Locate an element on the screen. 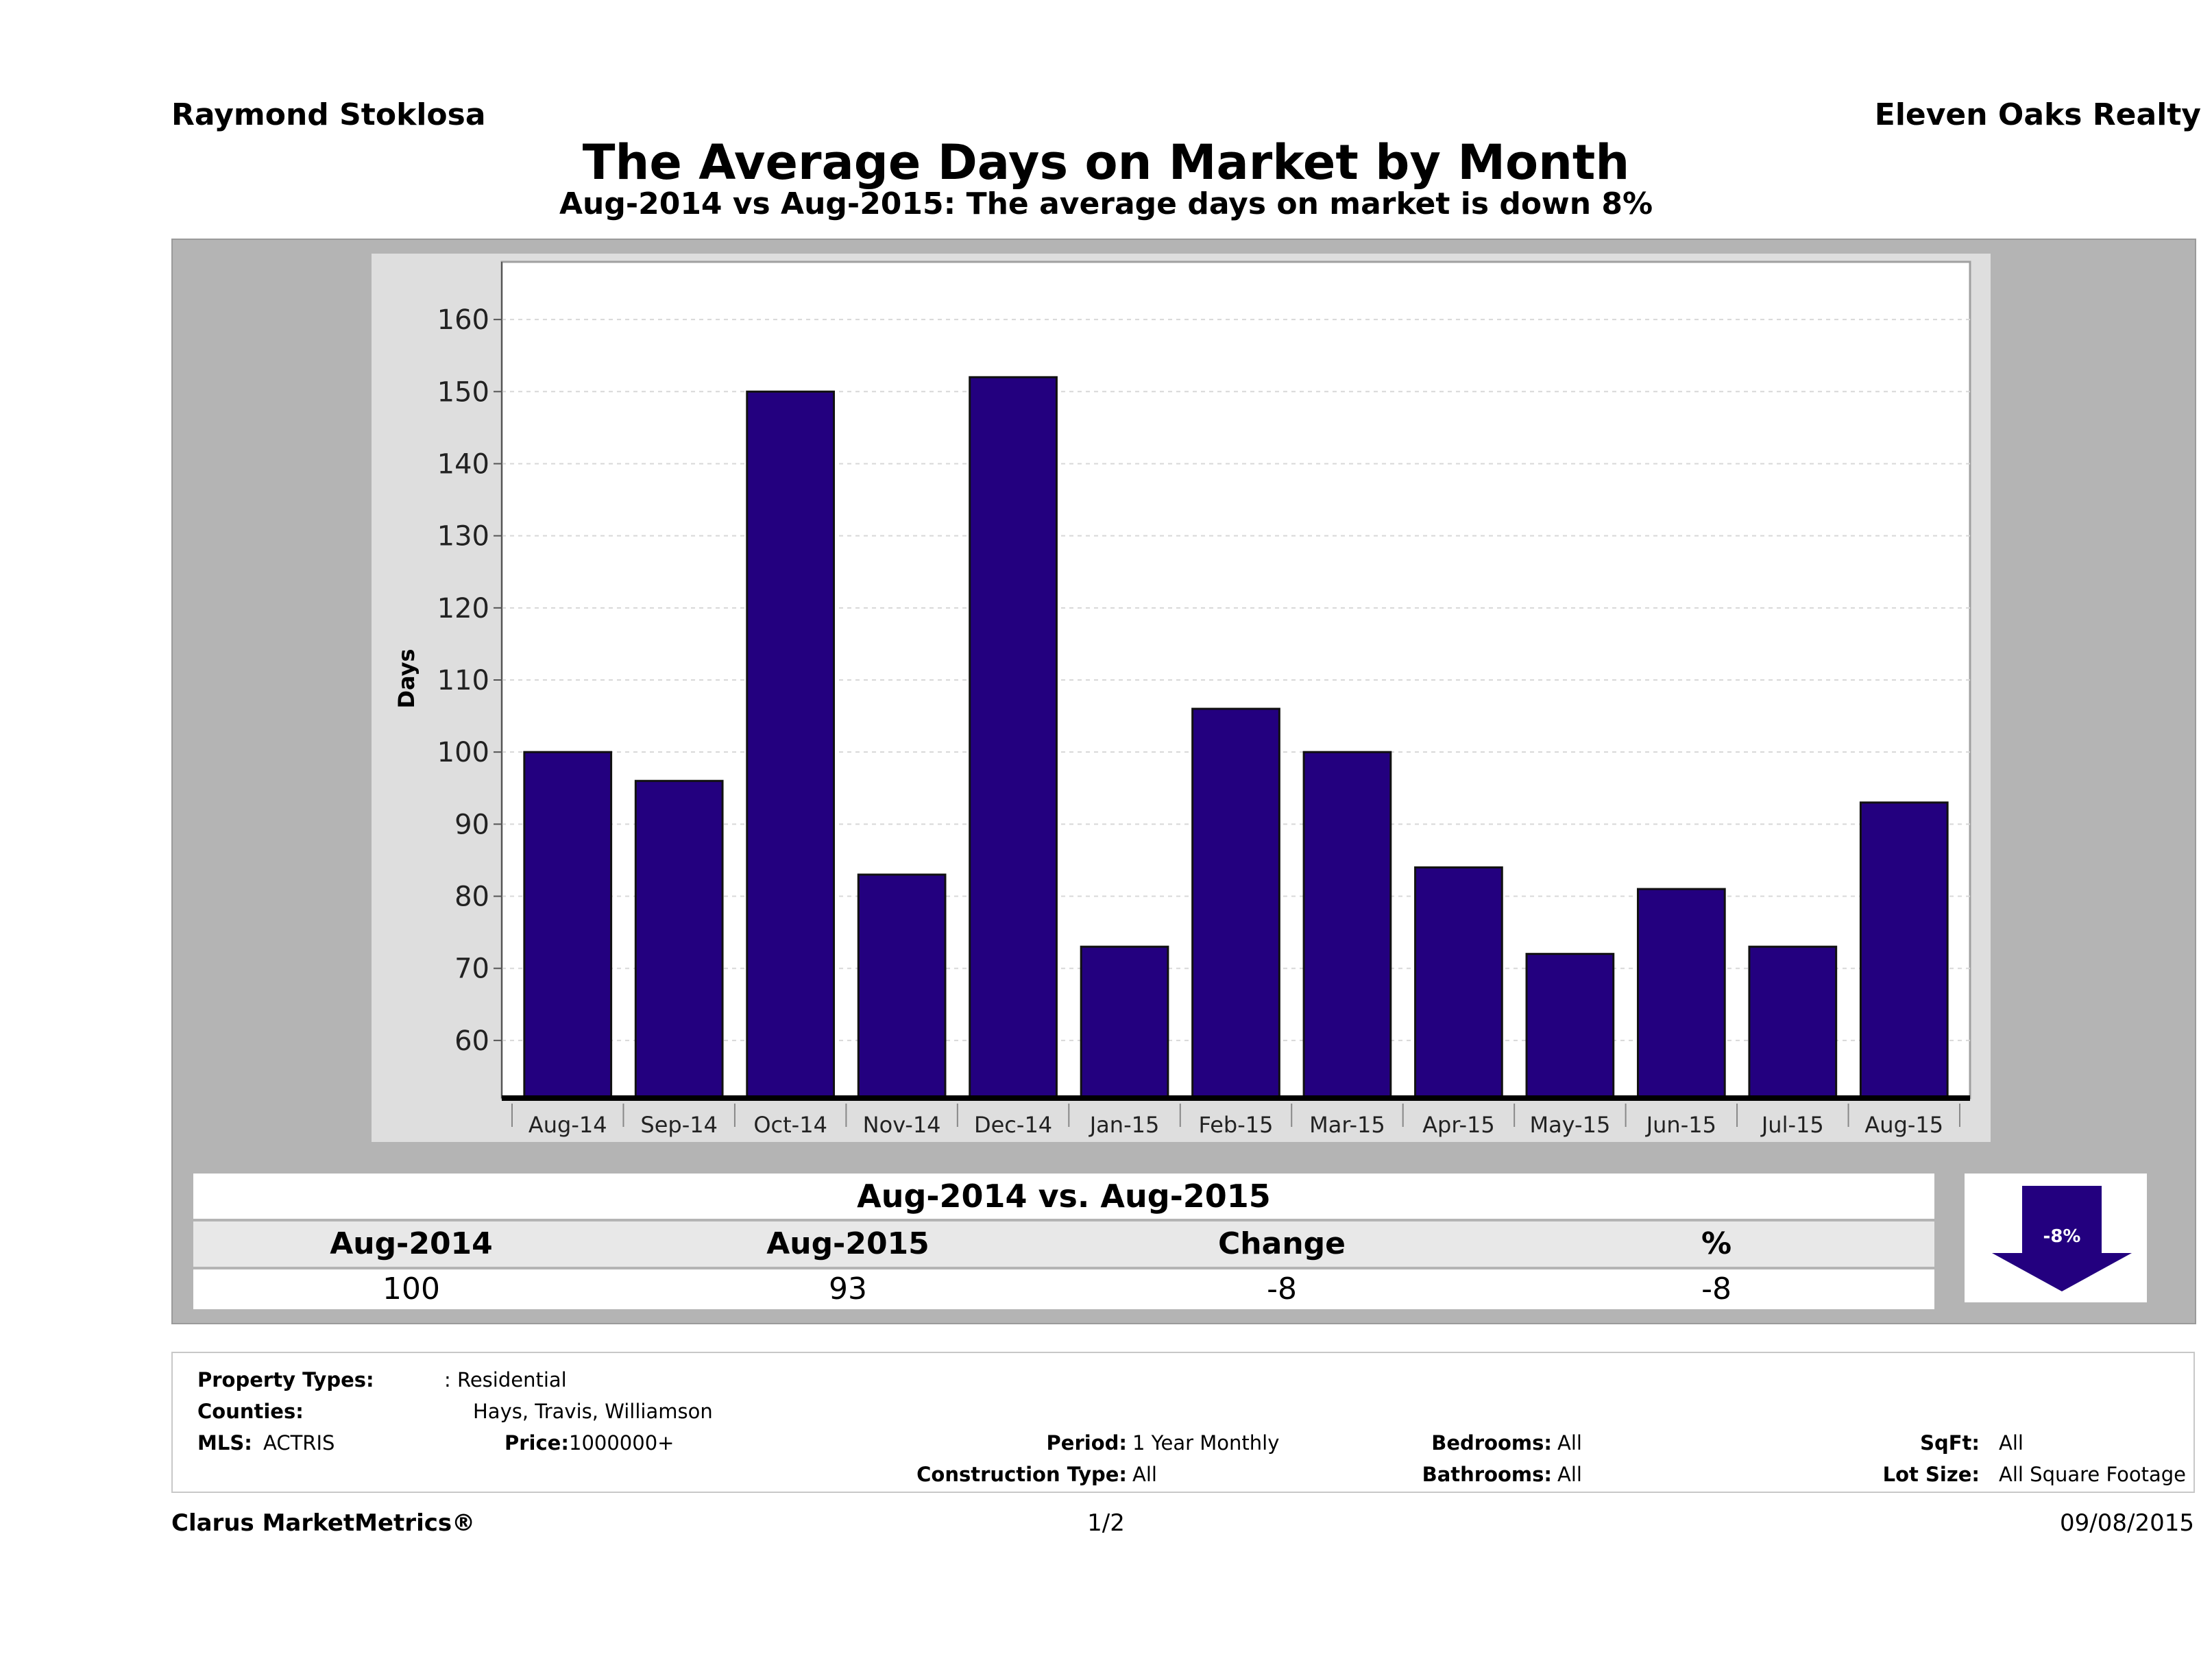 This screenshot has width=2212, height=1678. y-tick-label: 130 is located at coordinates (463, 536).